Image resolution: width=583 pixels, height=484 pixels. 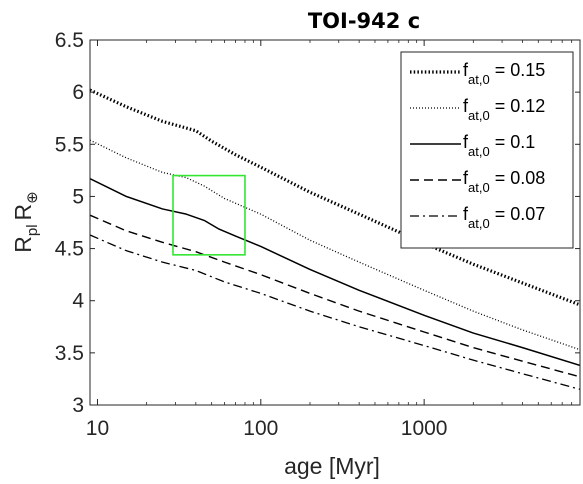 I want to click on y-tick-label: 3, so click(x=78, y=405).